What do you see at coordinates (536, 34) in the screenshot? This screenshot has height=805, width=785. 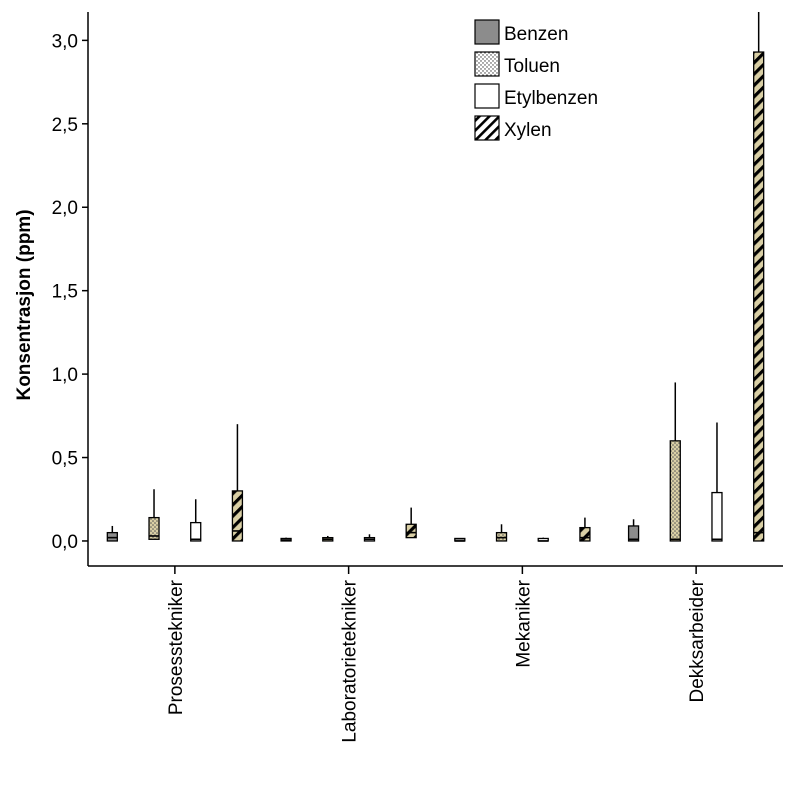 I see `legend-label-benzen: Benzen` at bounding box center [536, 34].